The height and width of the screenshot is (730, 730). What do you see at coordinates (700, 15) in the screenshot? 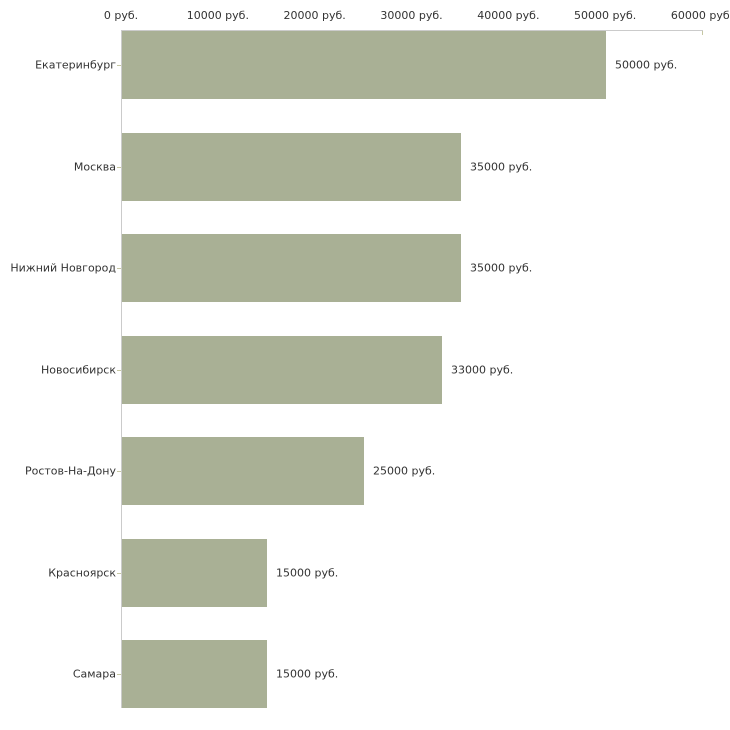
I see `x-axis-tick-label: 60000 руб.` at bounding box center [700, 15].